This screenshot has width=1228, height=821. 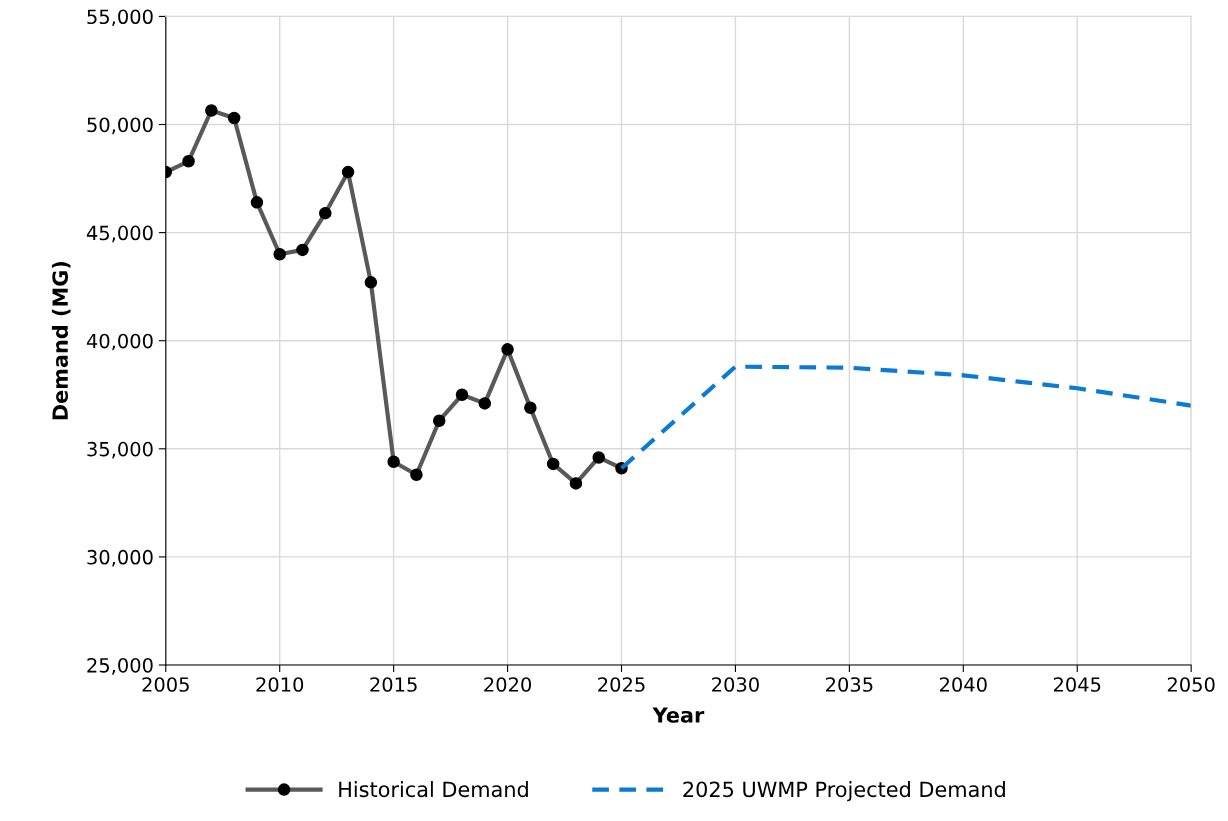 I want to click on y-tick-label: 50,000, so click(x=120, y=126).